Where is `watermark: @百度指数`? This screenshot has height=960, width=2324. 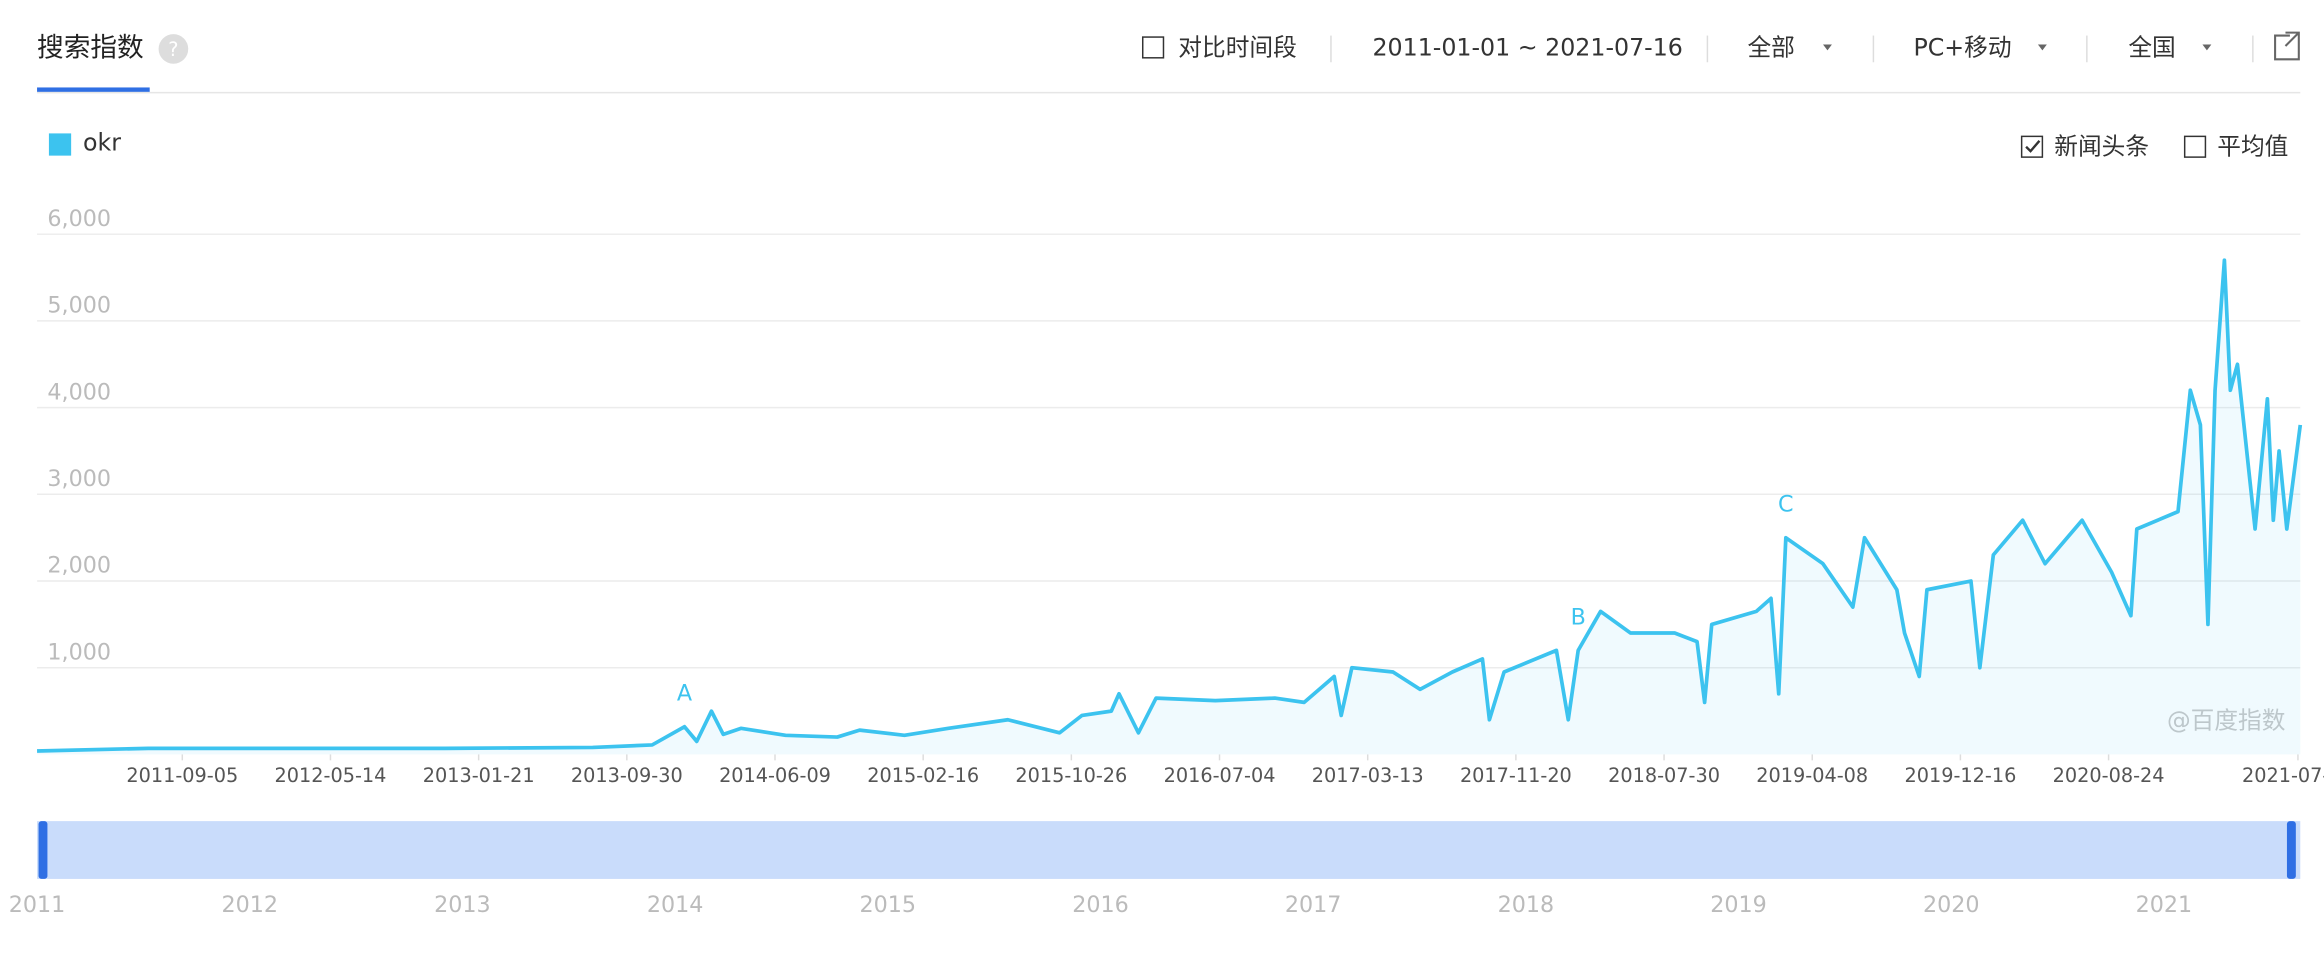 watermark: @百度指数 is located at coordinates (2226, 720).